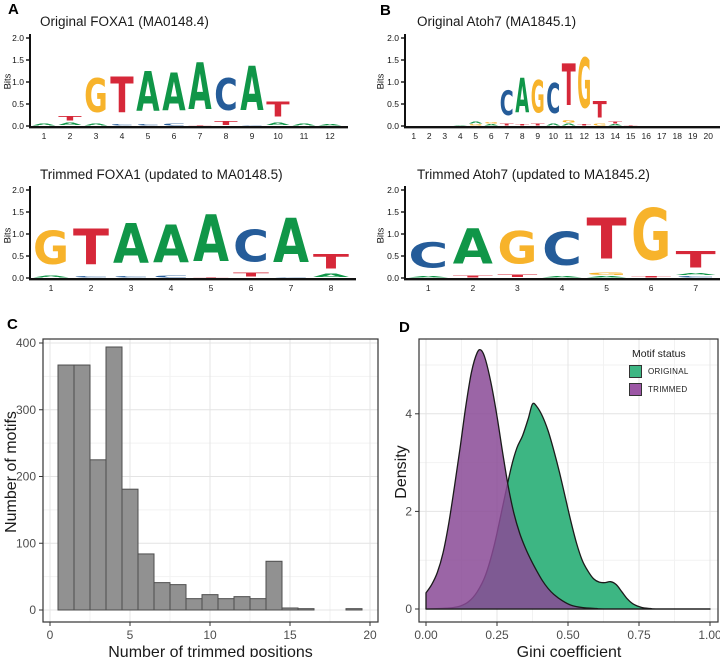  Describe the element at coordinates (393, 212) in the screenshot. I see `svg-text: 1.5` at that location.